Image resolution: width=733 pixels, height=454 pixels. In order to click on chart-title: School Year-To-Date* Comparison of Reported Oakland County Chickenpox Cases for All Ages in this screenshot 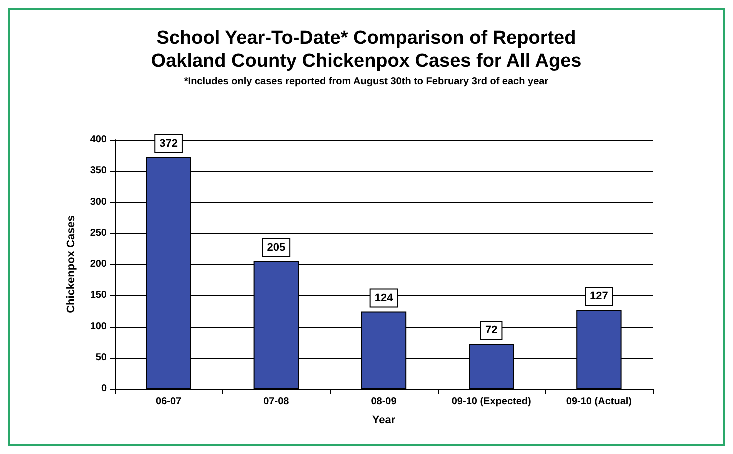, I will do `click(366, 50)`.